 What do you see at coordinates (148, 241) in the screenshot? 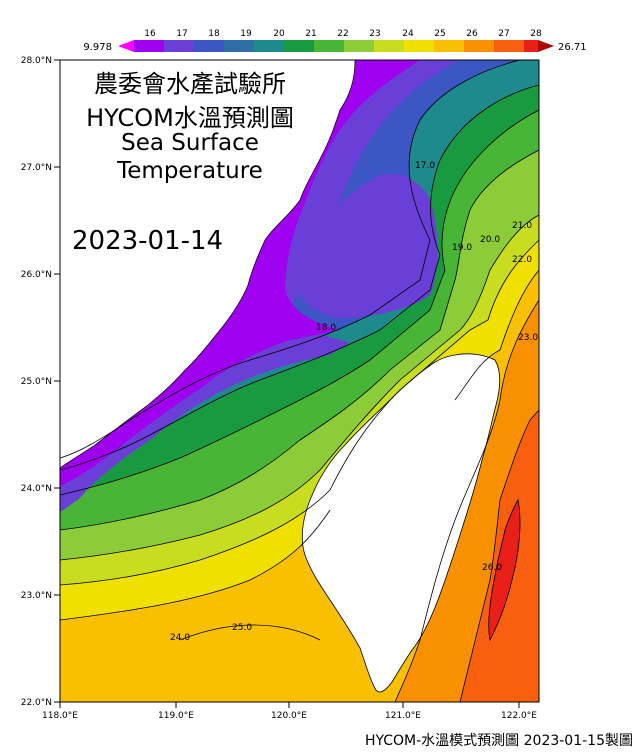
I see `forecast-date: 2023-01-14` at bounding box center [148, 241].